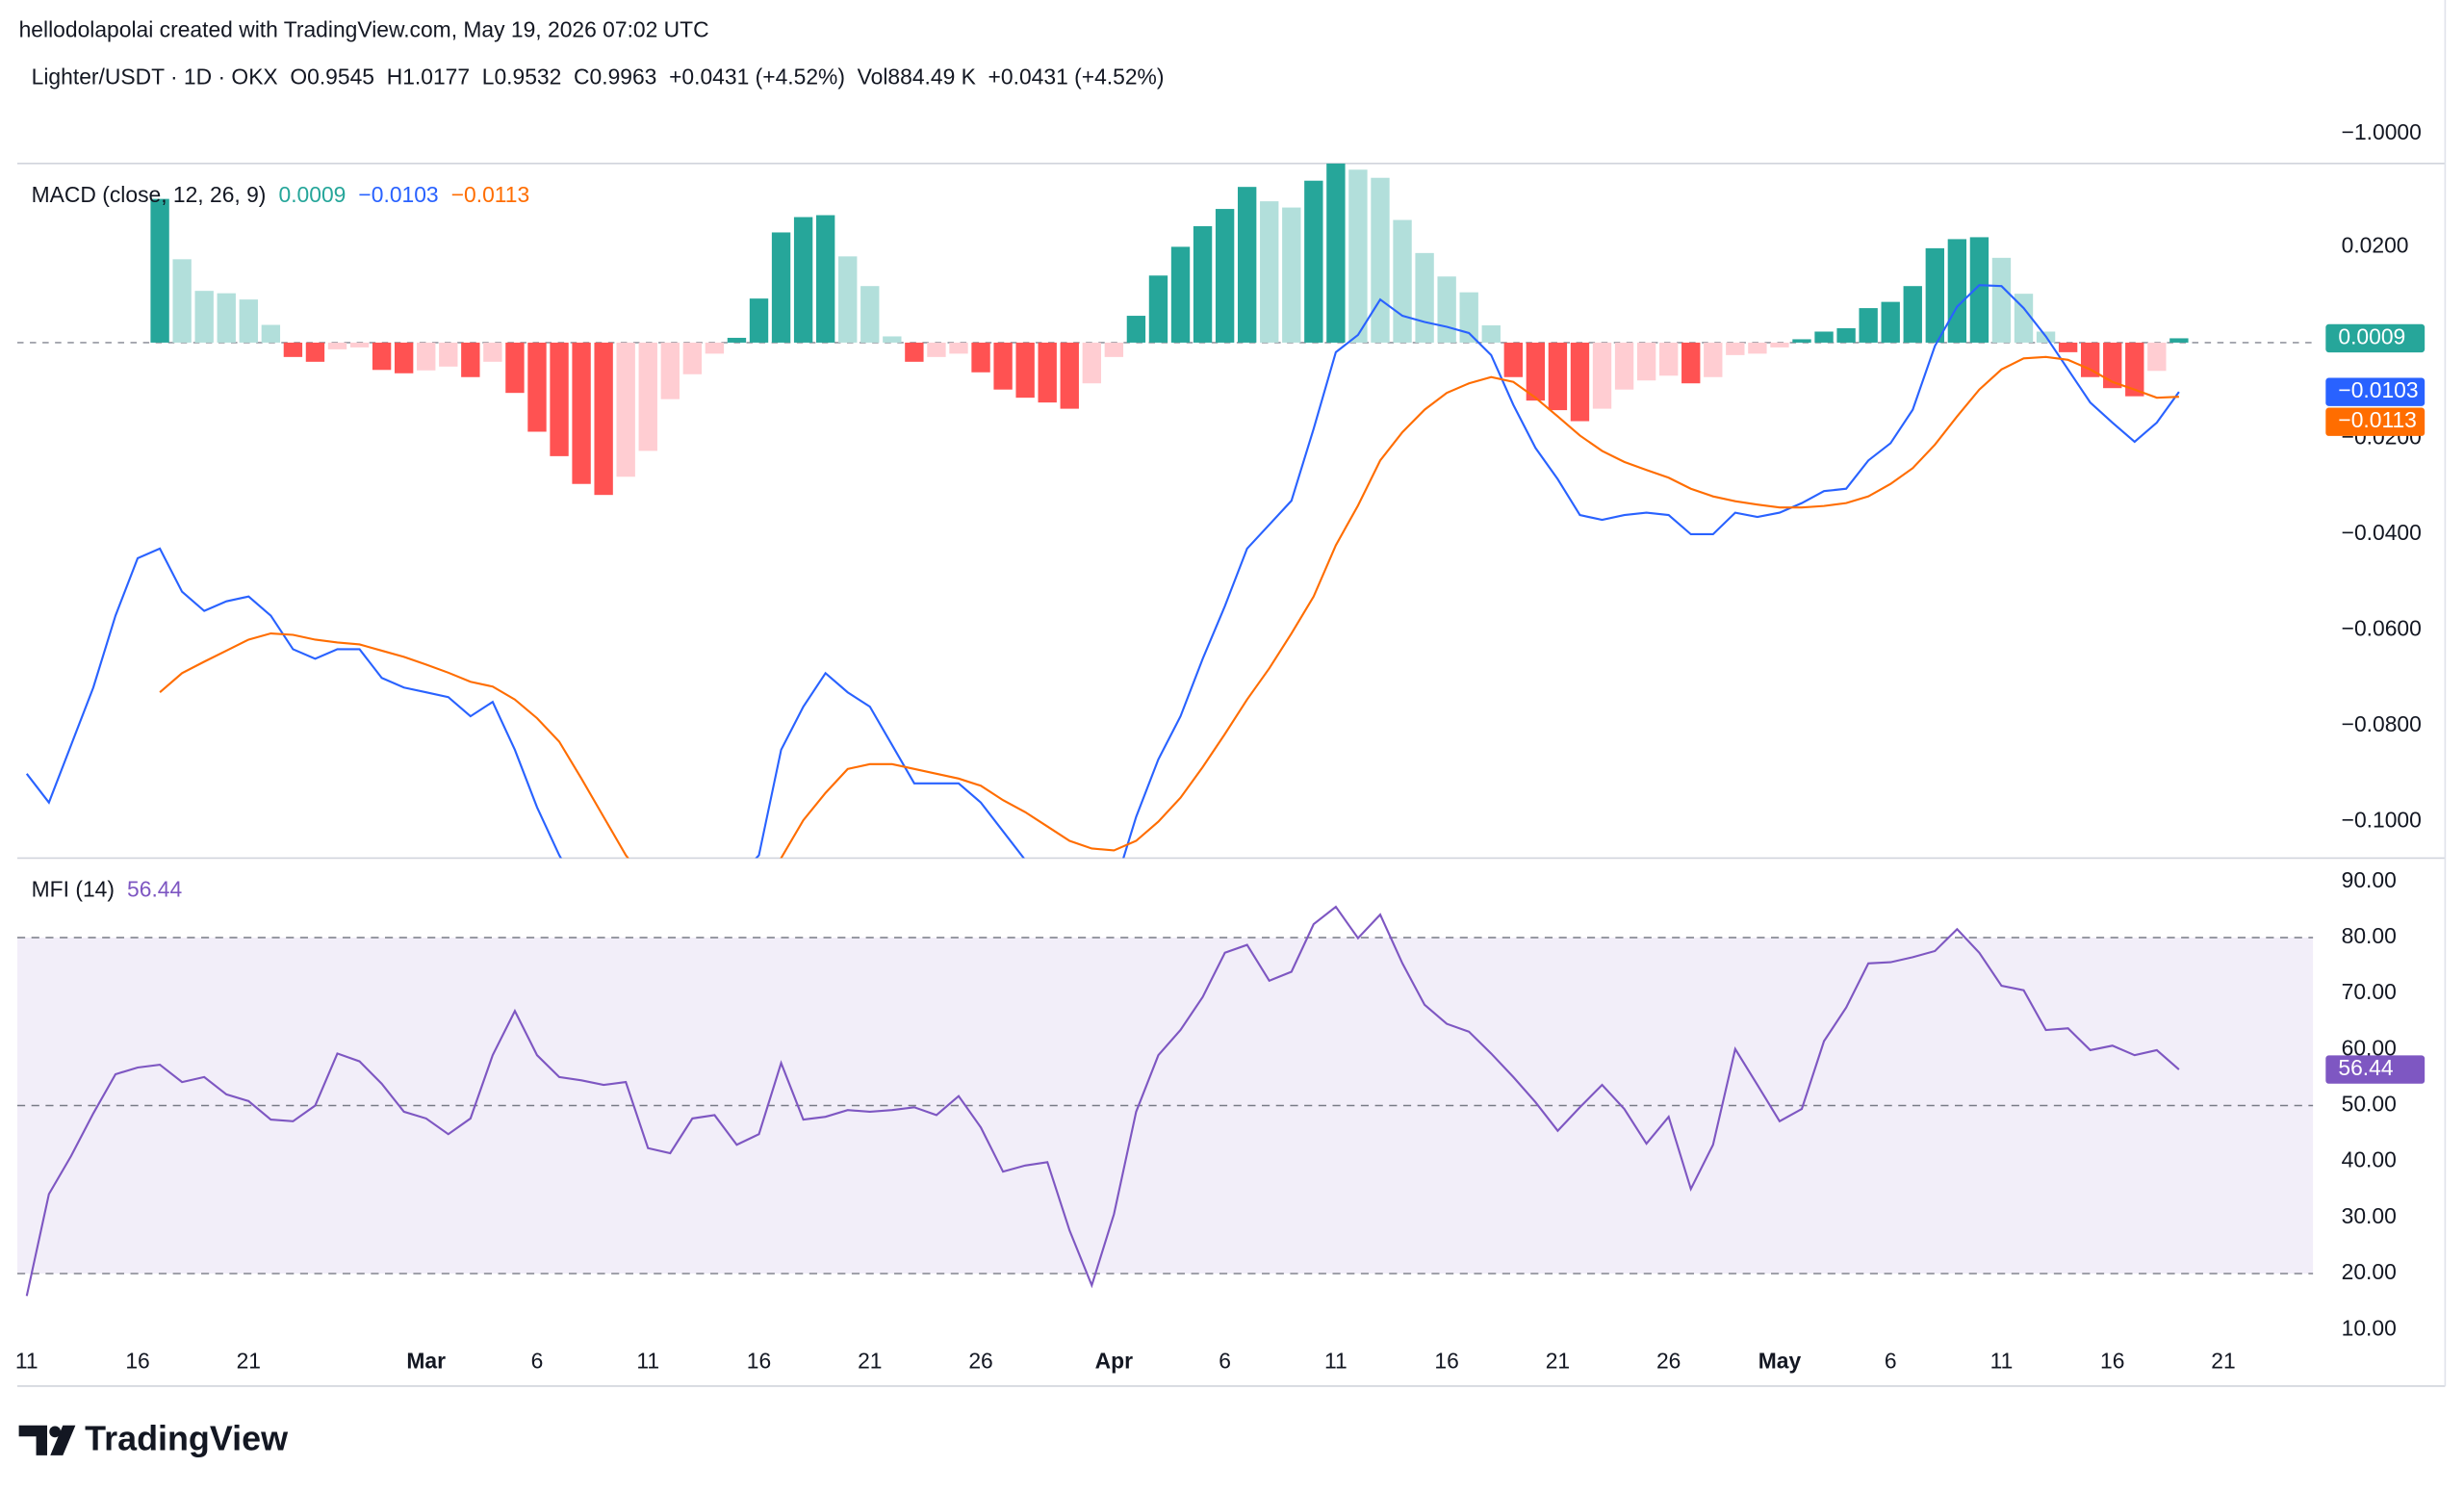  Describe the element at coordinates (1114, 1362) in the screenshot. I see `x-tick-label: Apr` at that location.